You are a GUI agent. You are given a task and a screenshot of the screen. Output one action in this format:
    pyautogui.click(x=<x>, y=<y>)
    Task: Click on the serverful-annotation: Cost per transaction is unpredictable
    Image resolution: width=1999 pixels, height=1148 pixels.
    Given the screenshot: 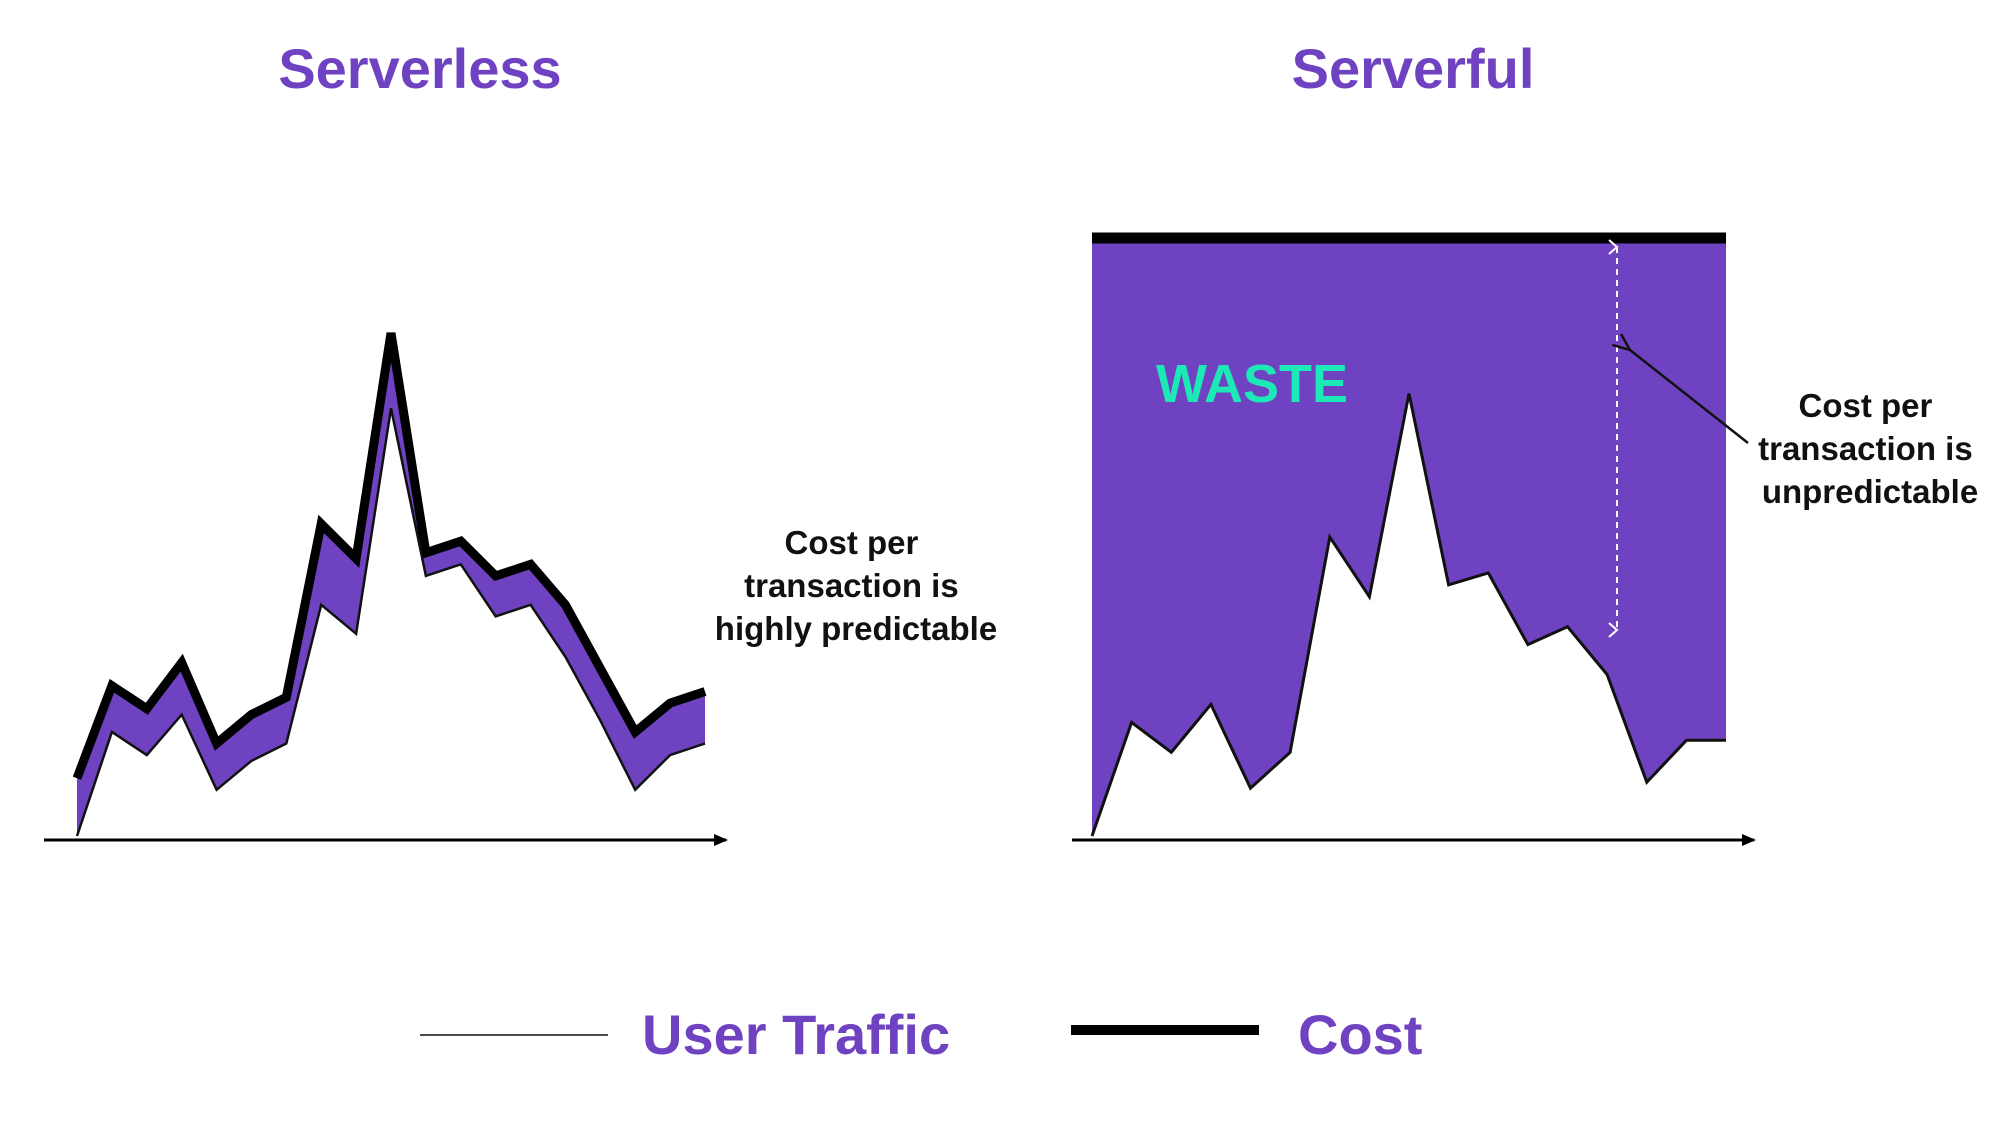 What is the action you would take?
    pyautogui.click(x=1870, y=448)
    